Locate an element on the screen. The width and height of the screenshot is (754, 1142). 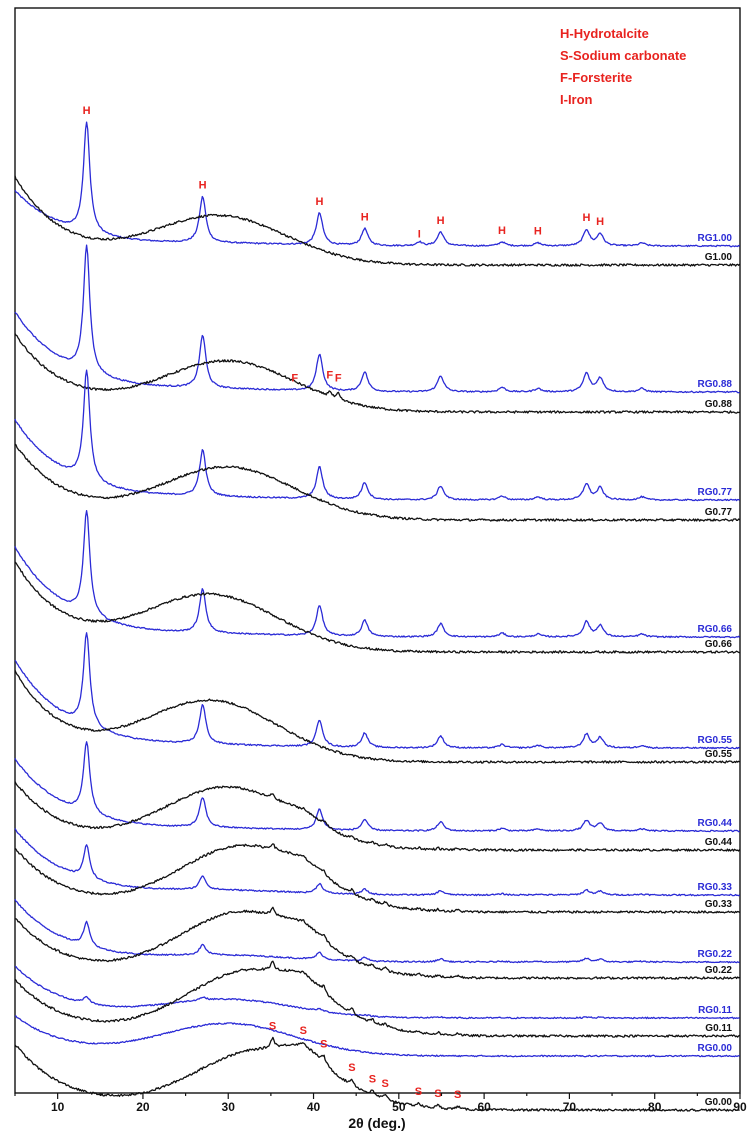
series-label-g0-44: G0.44 is located at coordinates (719, 842).